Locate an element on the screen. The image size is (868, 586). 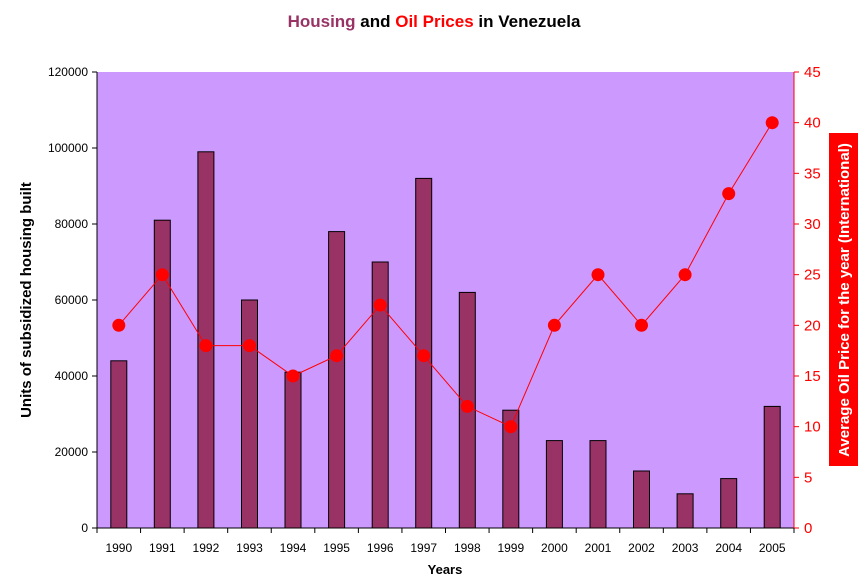
y2-axis-label-background is located at coordinates (843, 299).